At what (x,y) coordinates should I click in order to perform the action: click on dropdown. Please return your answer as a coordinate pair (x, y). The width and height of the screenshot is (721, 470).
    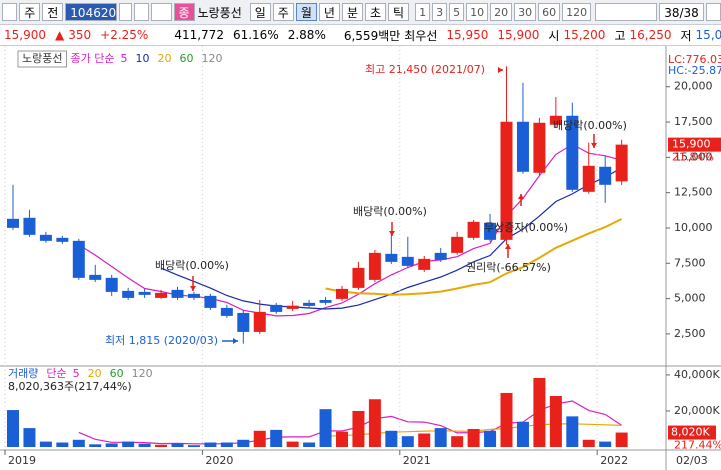
    Looking at the image, I should click on (125, 12).